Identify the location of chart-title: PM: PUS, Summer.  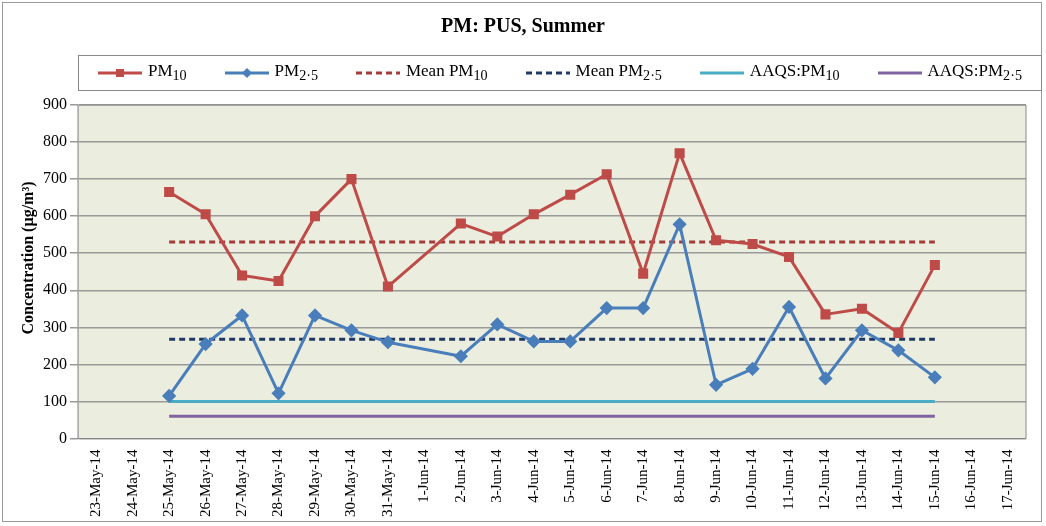
(523, 25).